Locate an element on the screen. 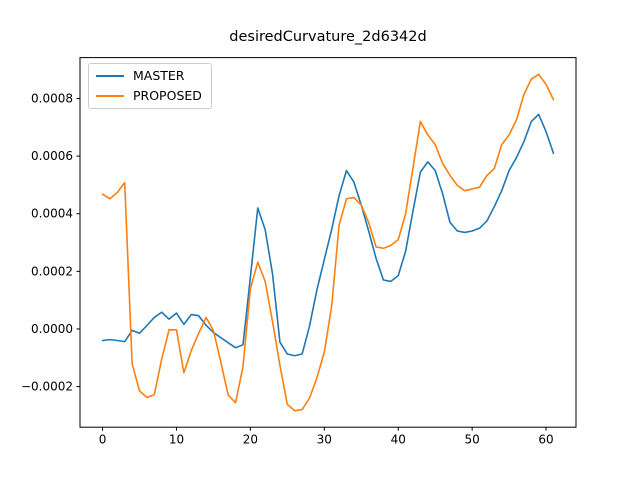  y-tick-label: 0.0000 is located at coordinates (52, 329).